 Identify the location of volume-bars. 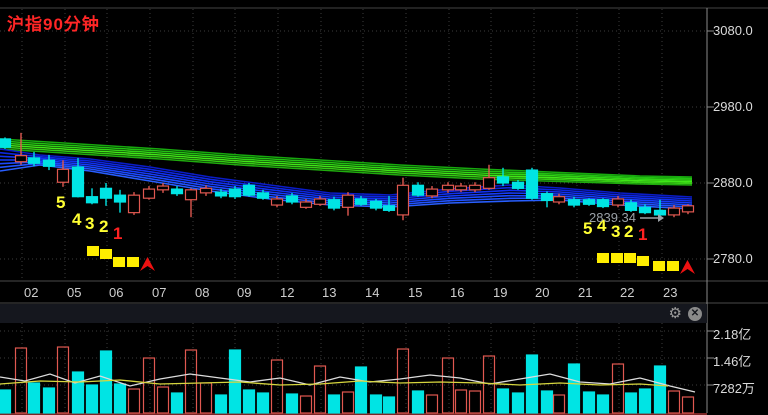
(347, 380).